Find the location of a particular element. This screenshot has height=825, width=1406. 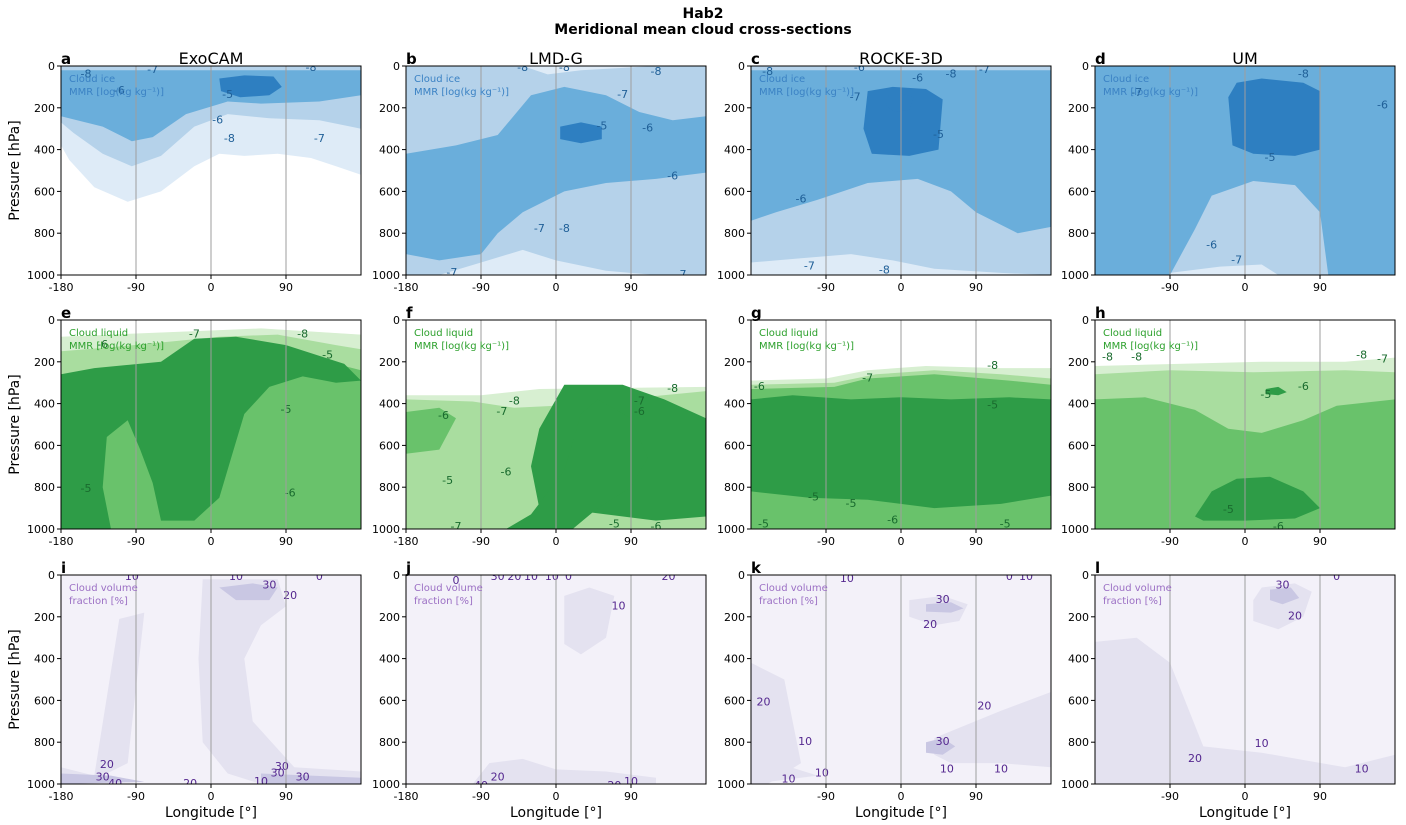

panel-letter: k is located at coordinates (756, 568).